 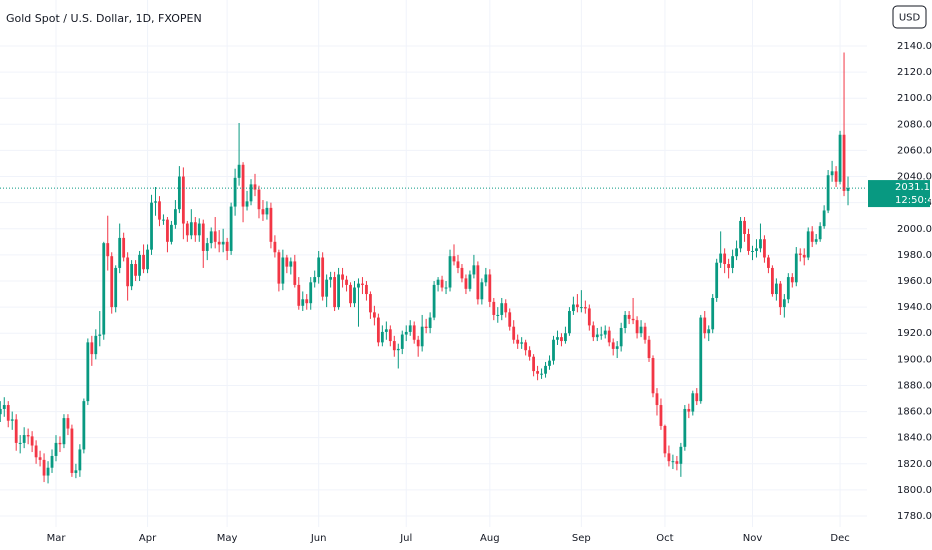 I want to click on countdown-label: 12:50:49, so click(x=913, y=200).